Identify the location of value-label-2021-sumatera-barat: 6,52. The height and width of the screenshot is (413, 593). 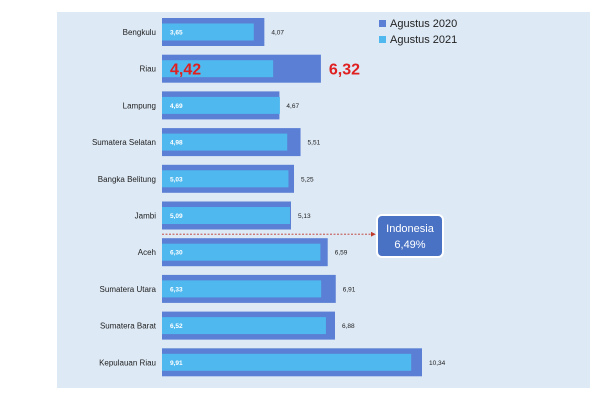
(176, 326).